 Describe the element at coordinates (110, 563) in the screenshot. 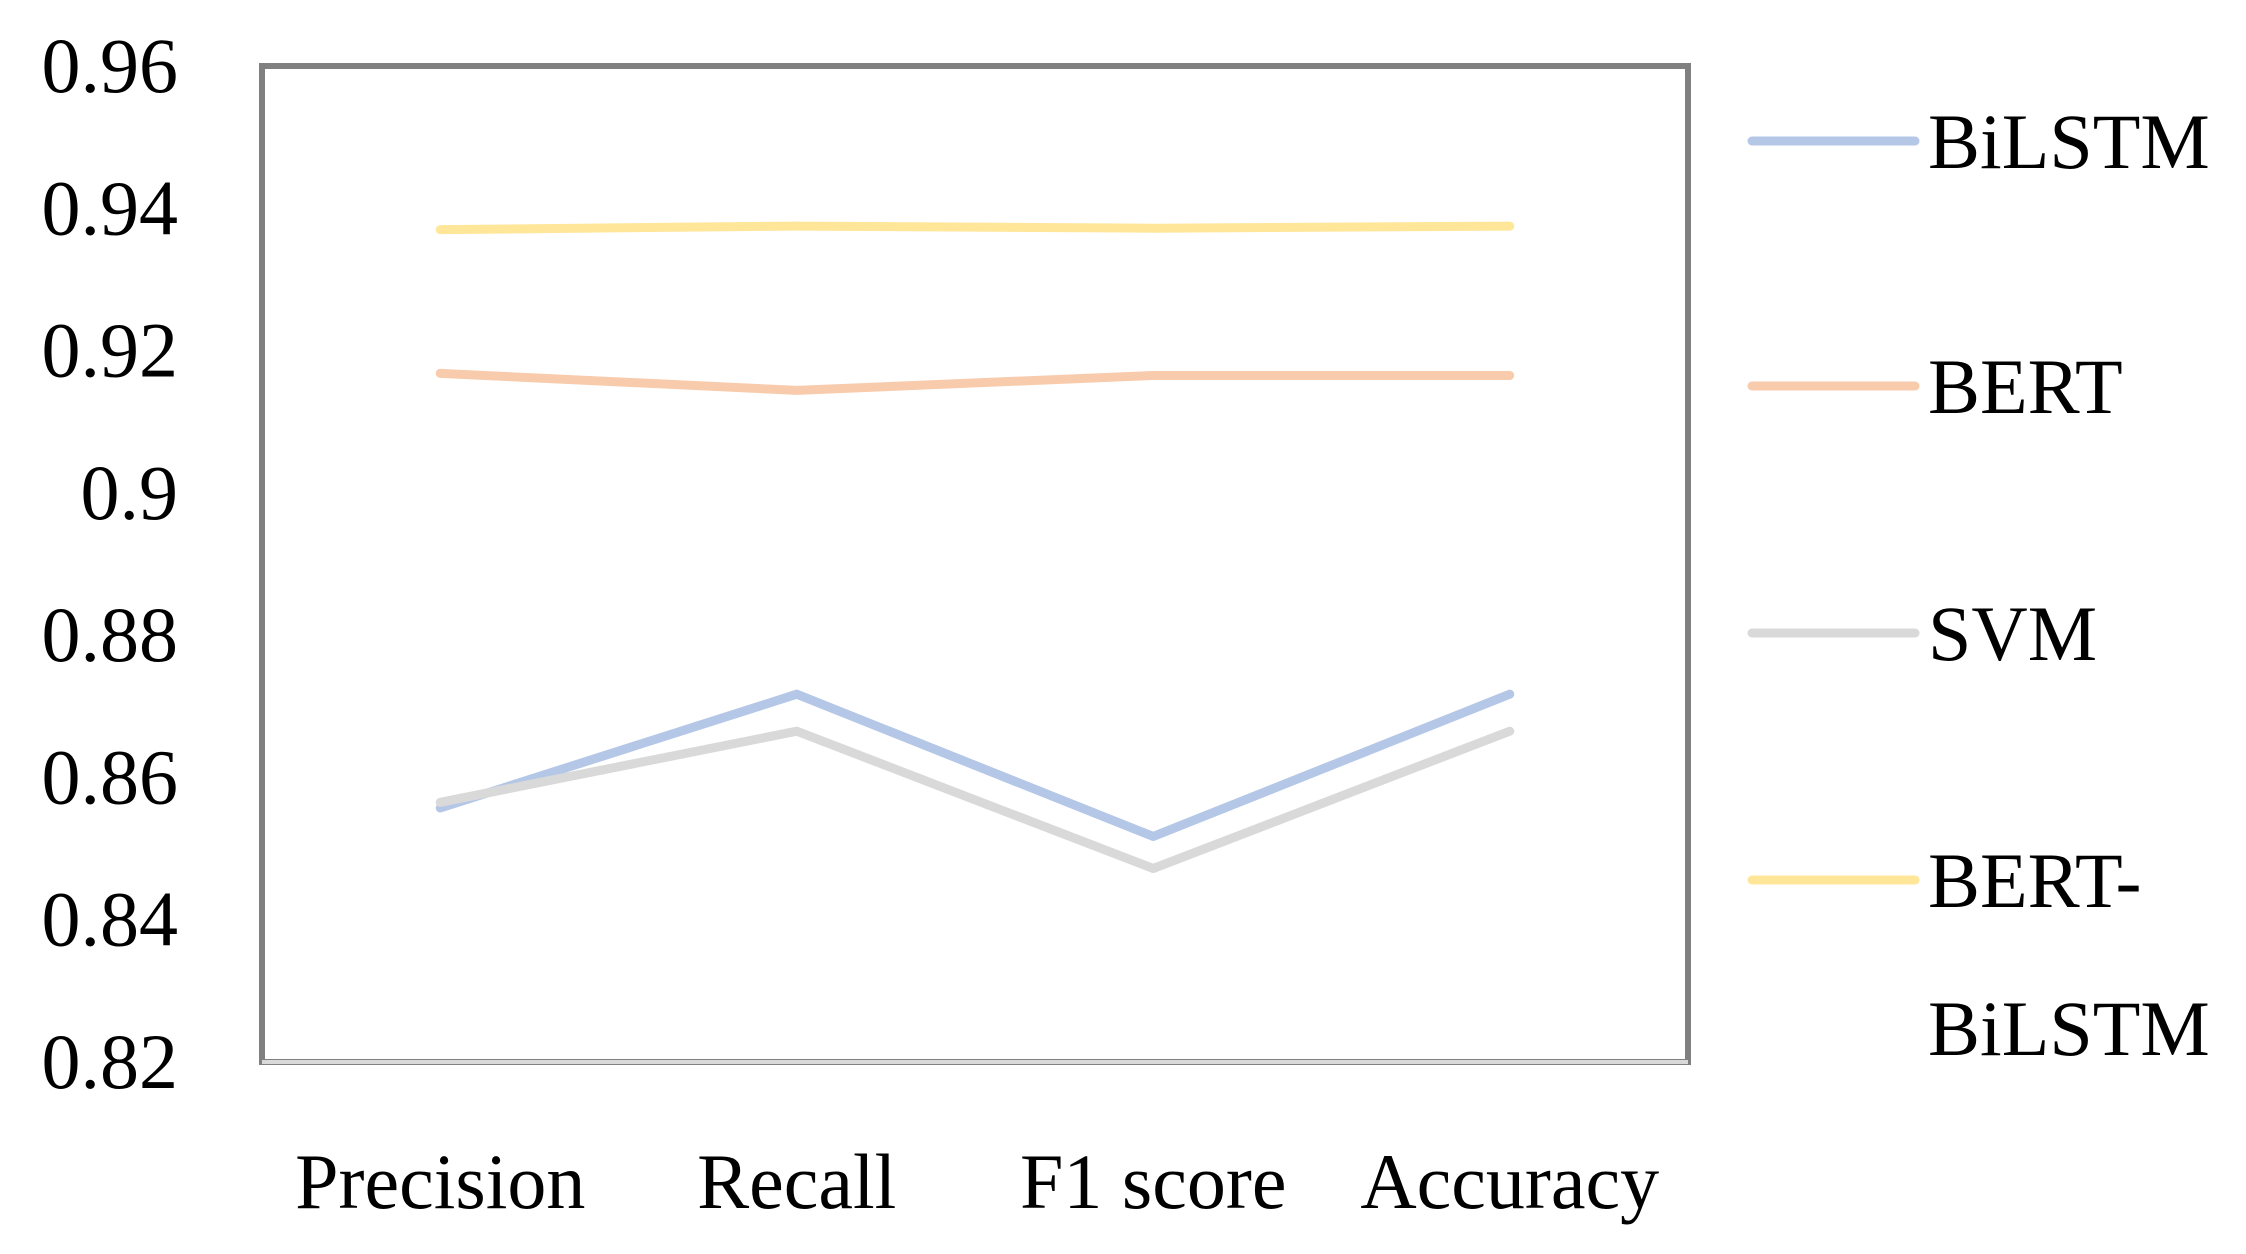

I see `y-axis-ticks: 0.96 0.94 0.92 0.9 0.88 0.86 0.84 0.82` at that location.